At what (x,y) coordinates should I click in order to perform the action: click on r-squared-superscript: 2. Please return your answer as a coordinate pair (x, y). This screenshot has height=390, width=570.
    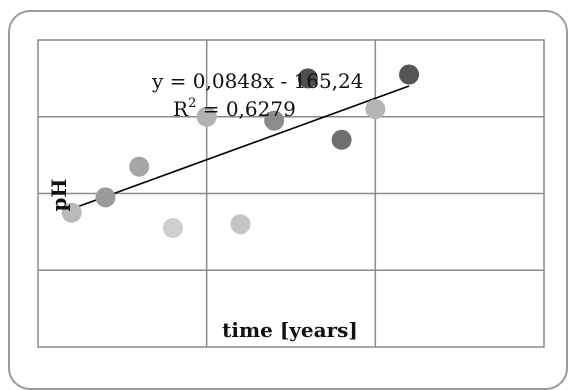
    Looking at the image, I should click on (192, 103).